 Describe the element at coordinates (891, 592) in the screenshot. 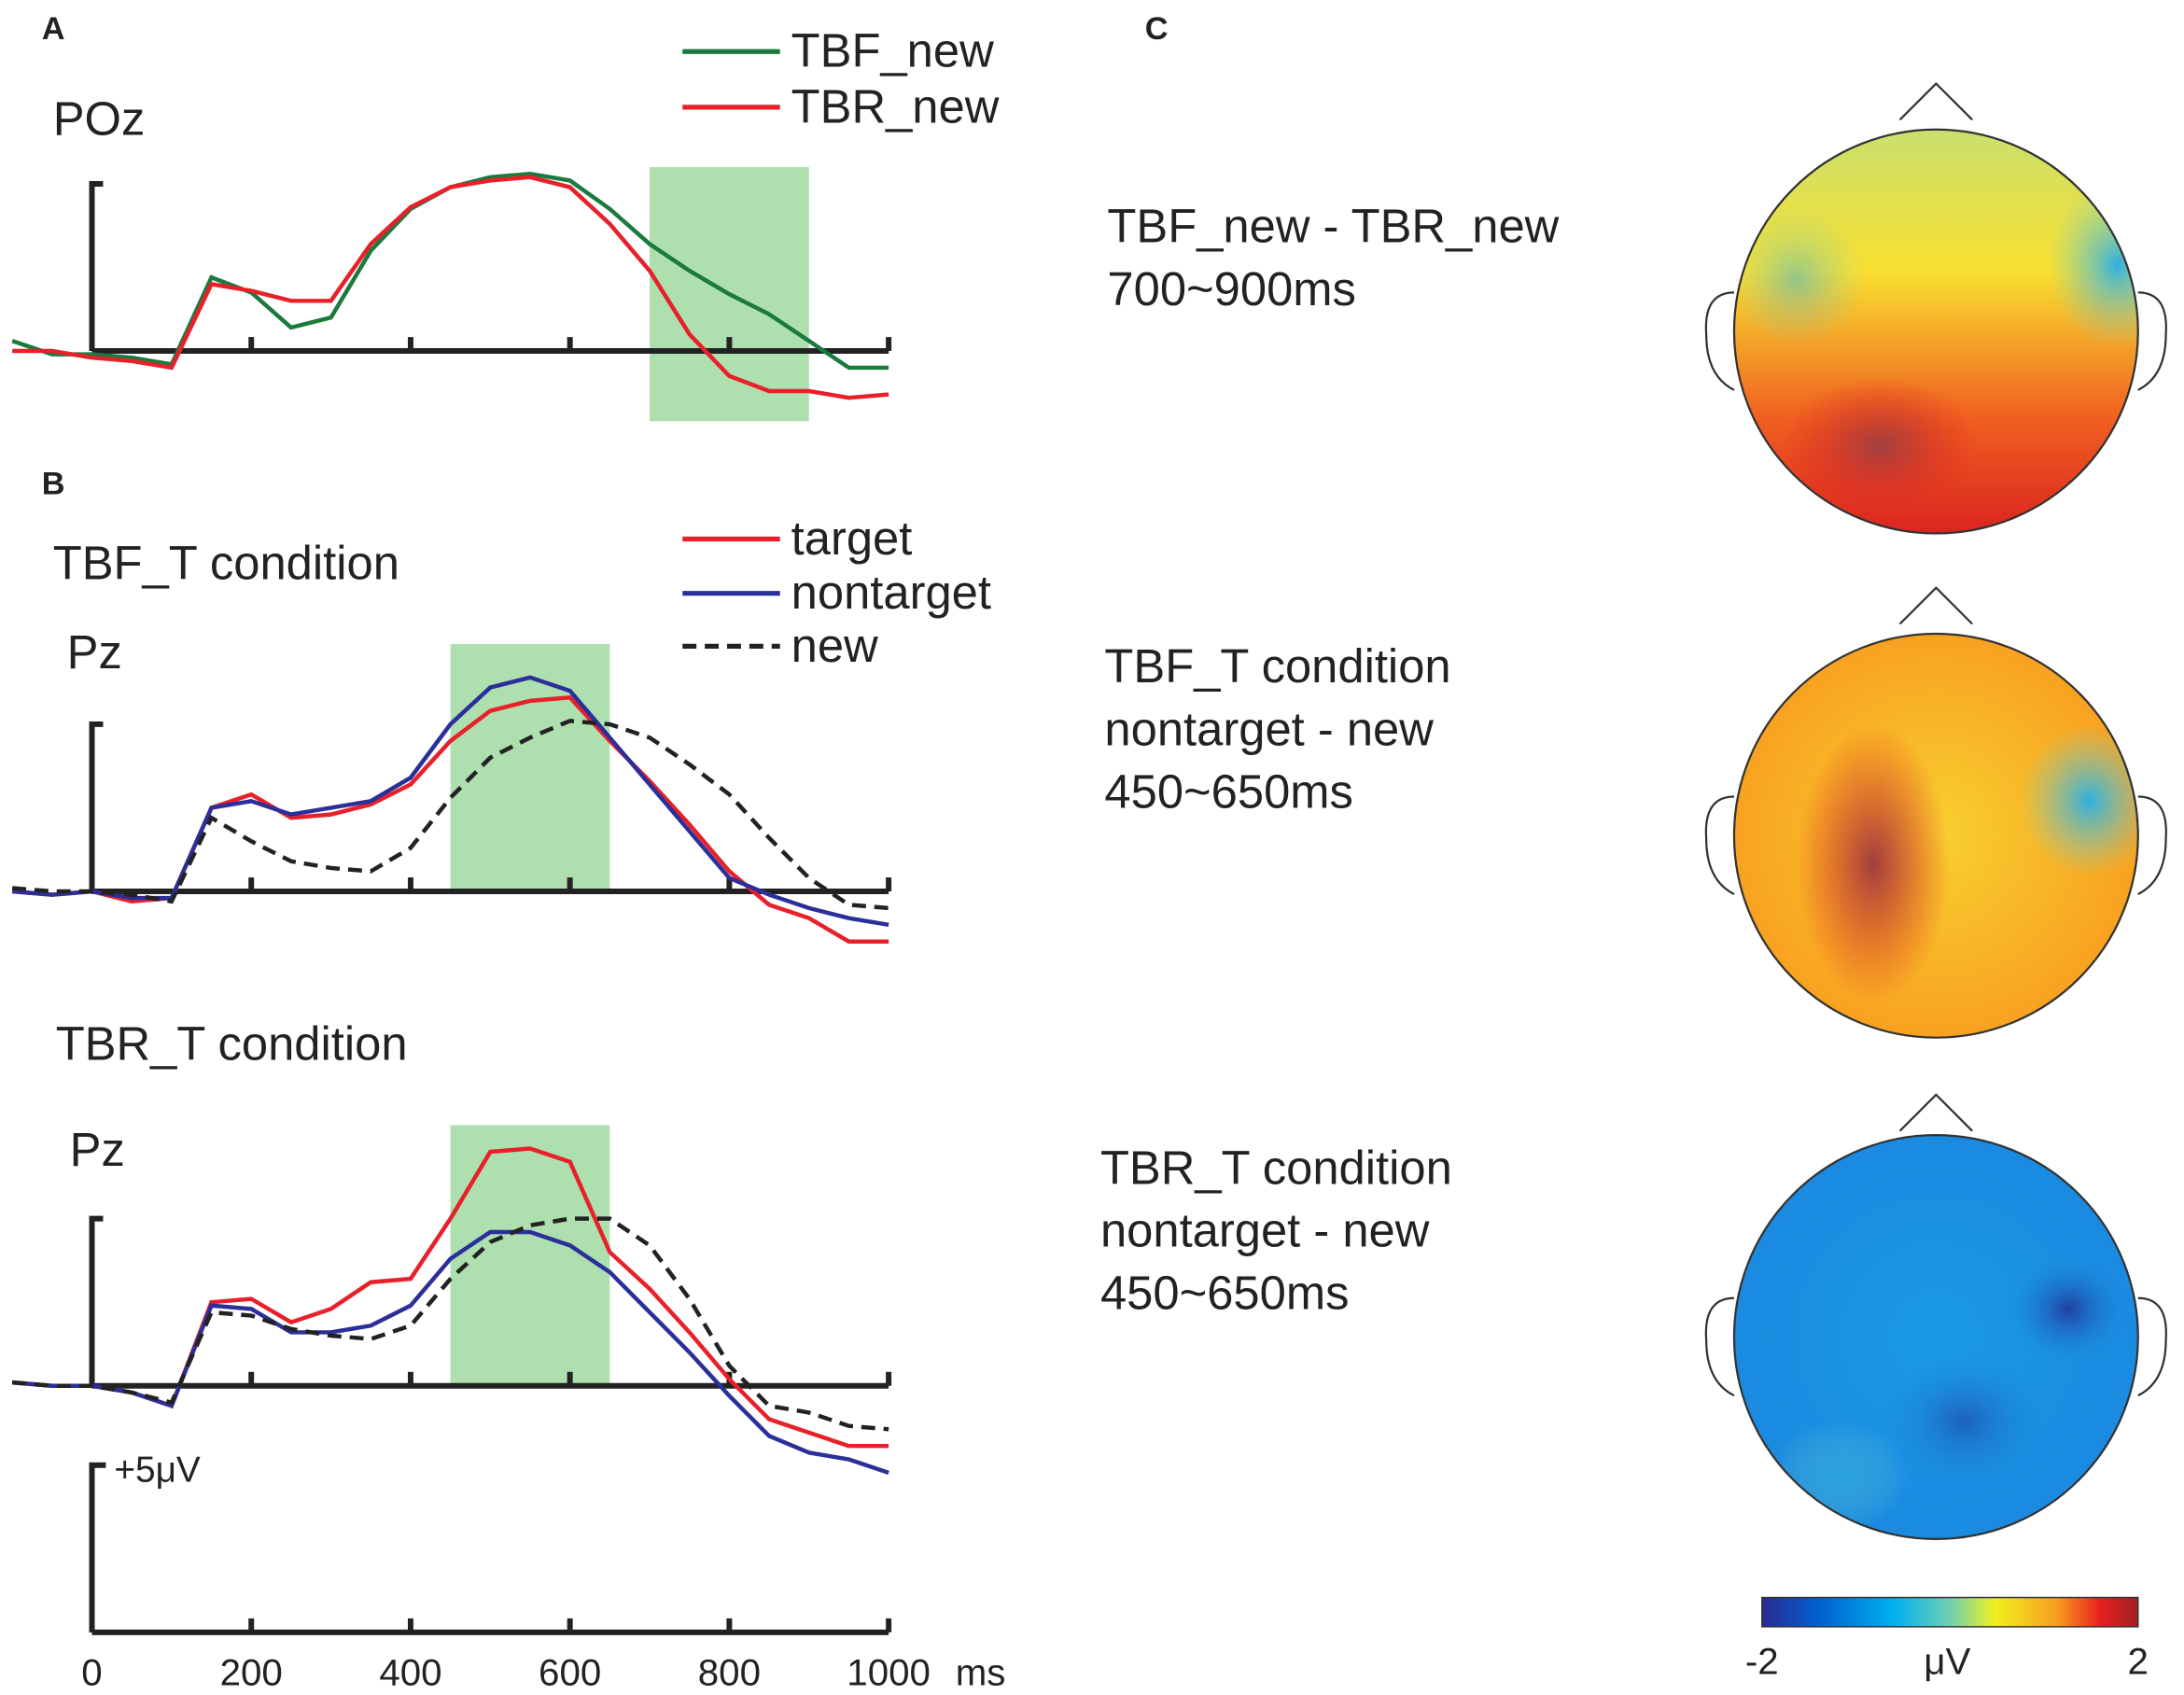

I see `legend-label: nontarget` at that location.